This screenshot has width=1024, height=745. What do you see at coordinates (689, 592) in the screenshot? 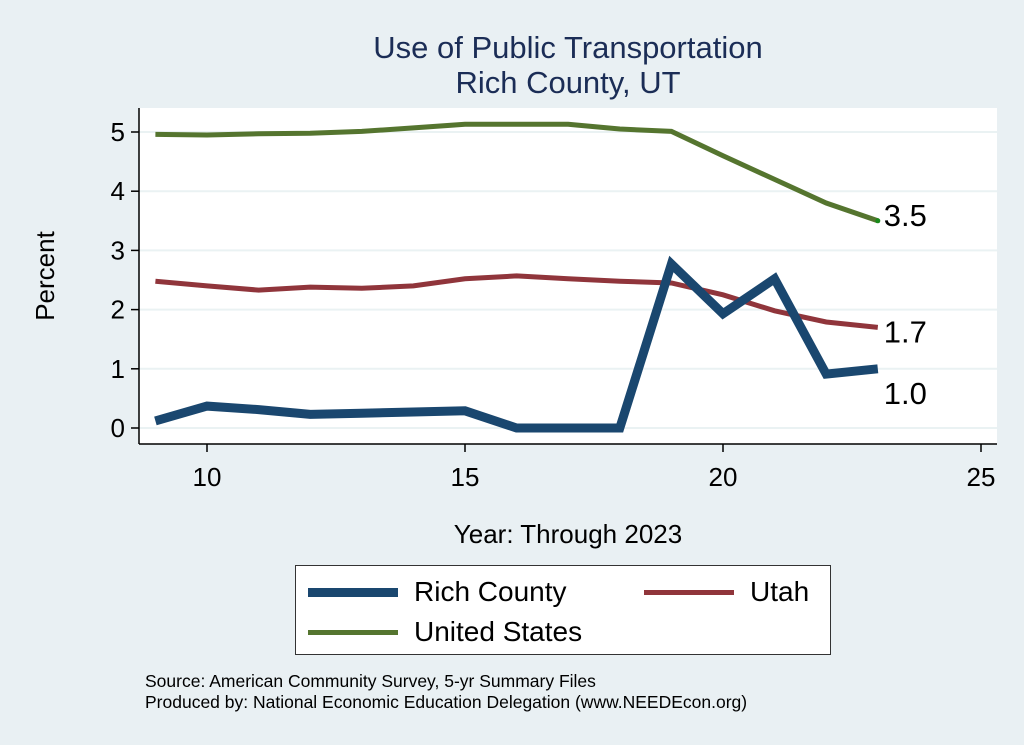
I see `legend-swatch-utah` at bounding box center [689, 592].